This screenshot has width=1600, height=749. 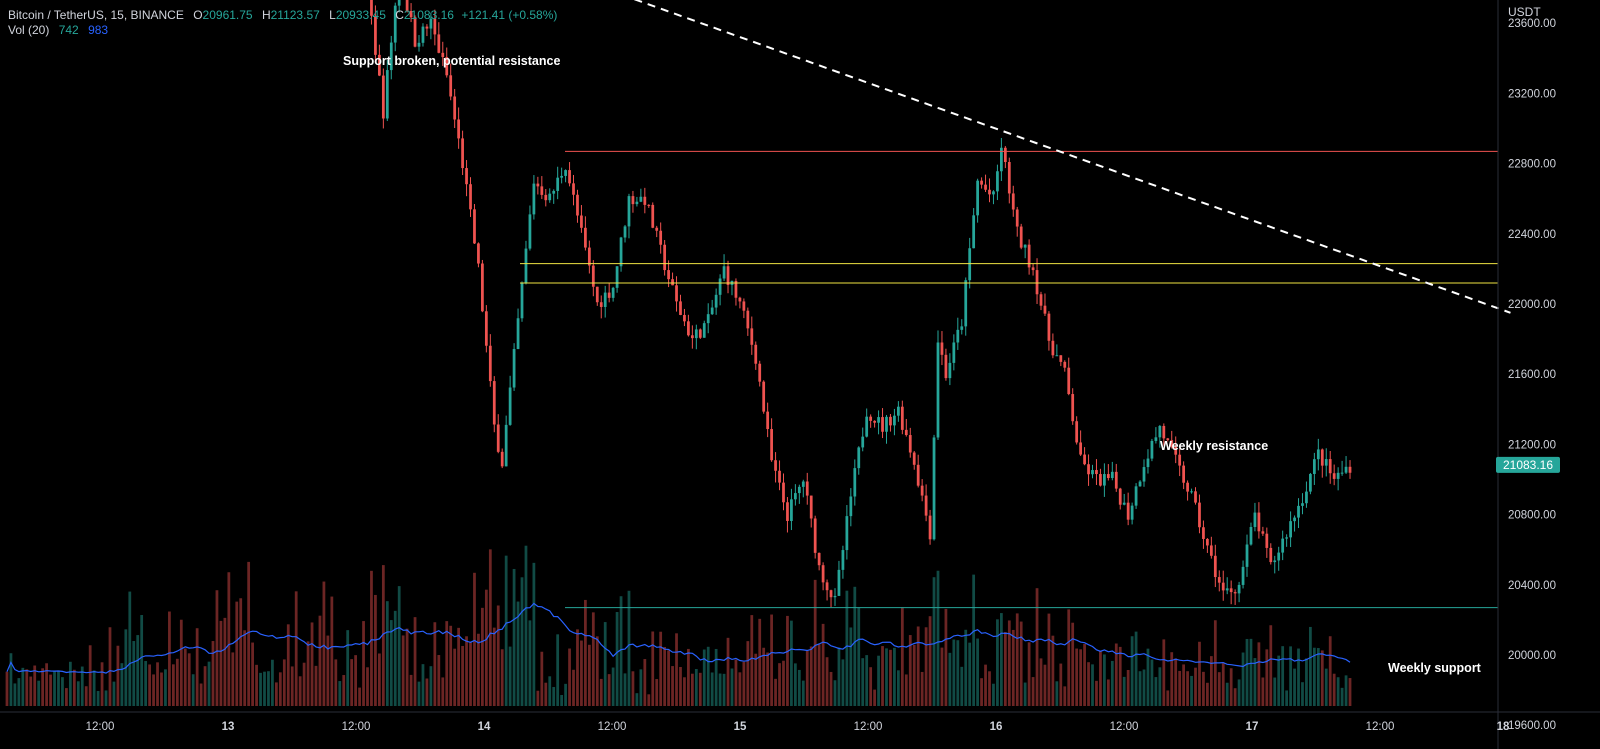 I want to click on low-label: L, so click(x=332, y=15).